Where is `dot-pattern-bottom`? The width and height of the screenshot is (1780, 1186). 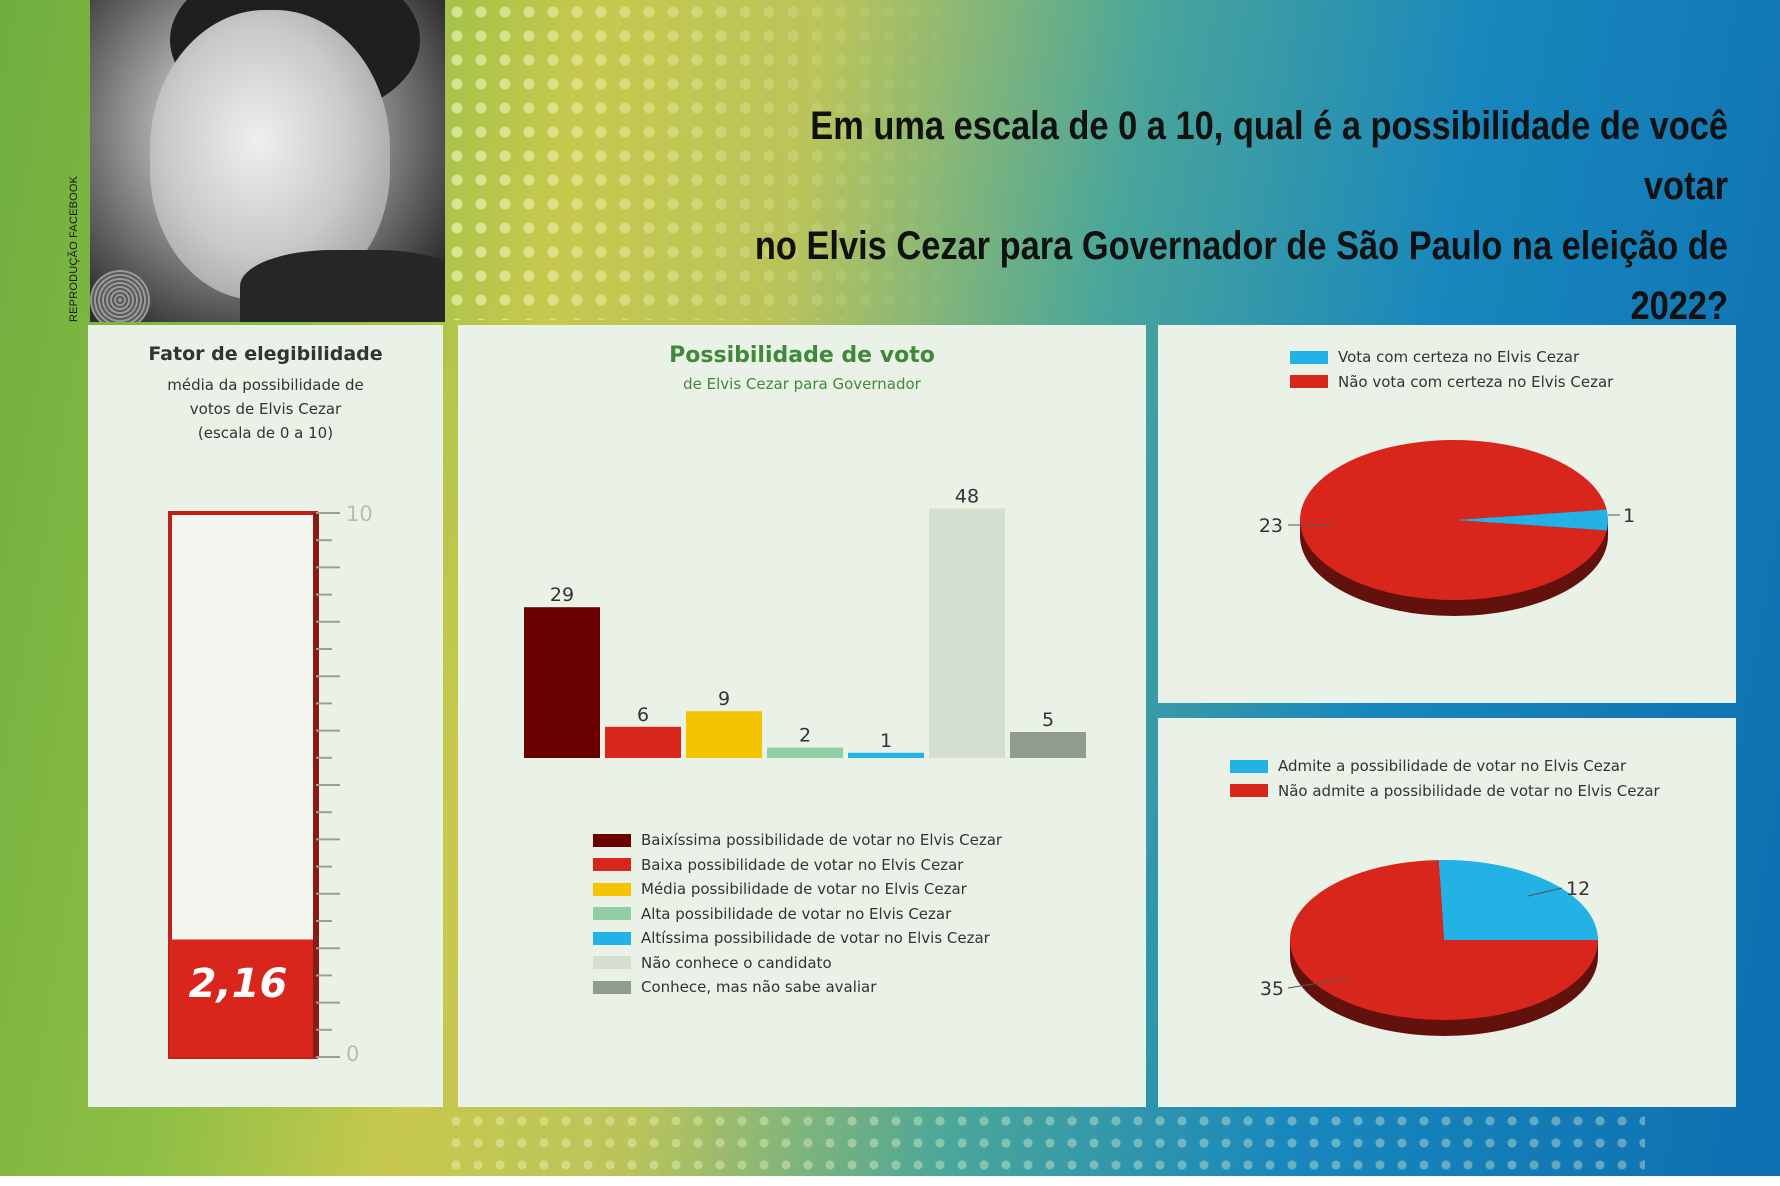 dot-pattern-bottom is located at coordinates (1045, 1145).